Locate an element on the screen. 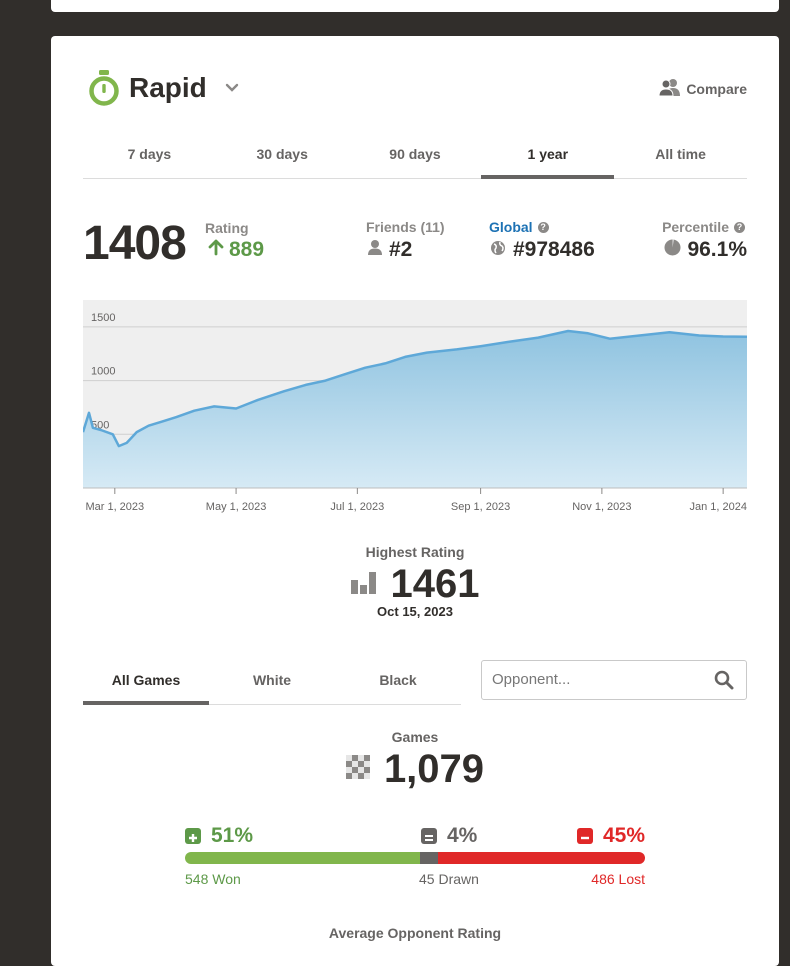 The width and height of the screenshot is (790, 966). color-filter-tabs: All Games White Black is located at coordinates (272, 682).